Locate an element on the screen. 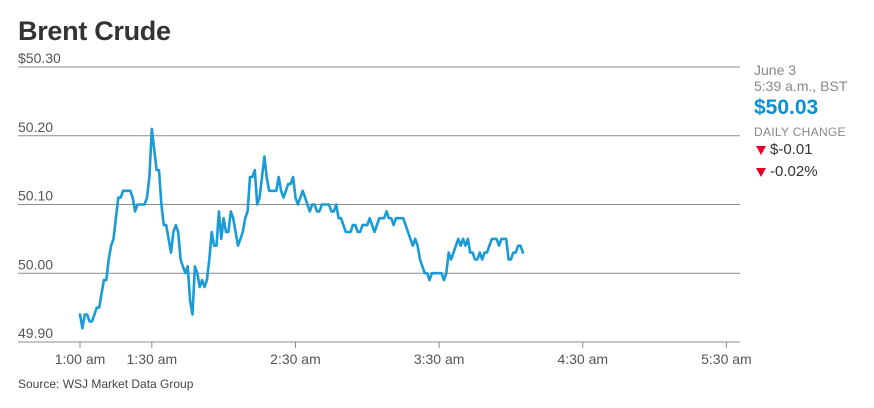  y-axis-labels: $50.30 50.20 50.10 50.00 49.90 is located at coordinates (39, 195).